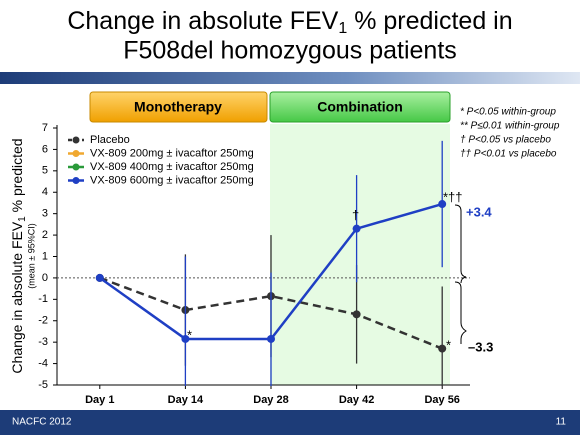 The image size is (580, 435). Describe the element at coordinates (342, 28) in the screenshot. I see `title-sub: 1` at that location.